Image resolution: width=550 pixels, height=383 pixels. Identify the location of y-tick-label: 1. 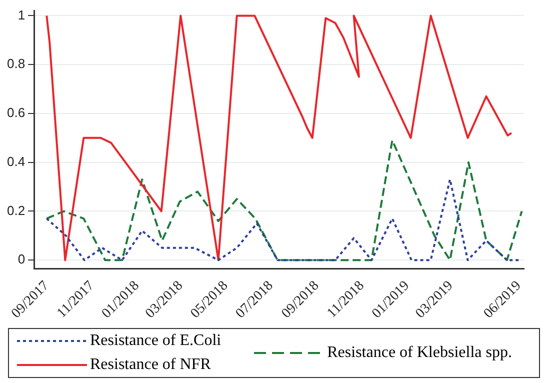
(22, 14).